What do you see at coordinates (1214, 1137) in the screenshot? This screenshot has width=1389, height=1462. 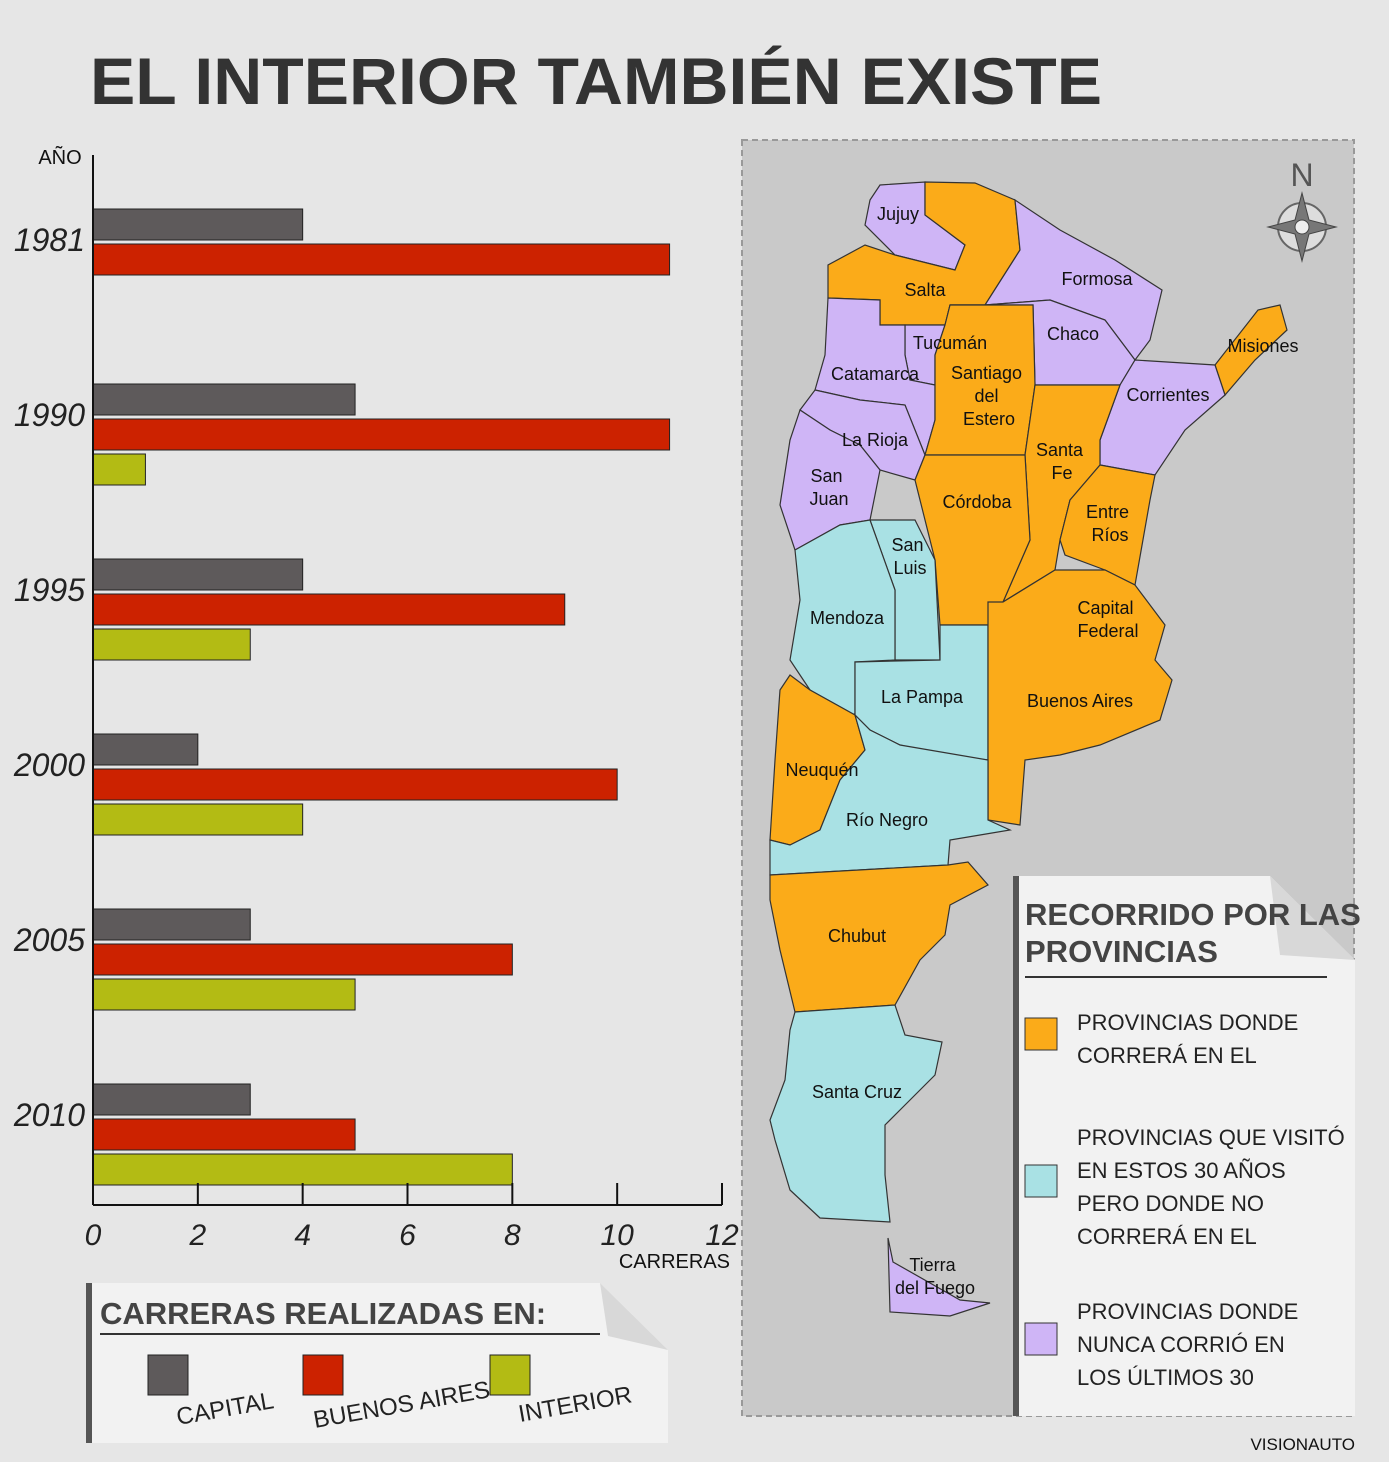 I see `text-line: PROVINCIAS QUE VISITÓ` at bounding box center [1214, 1137].